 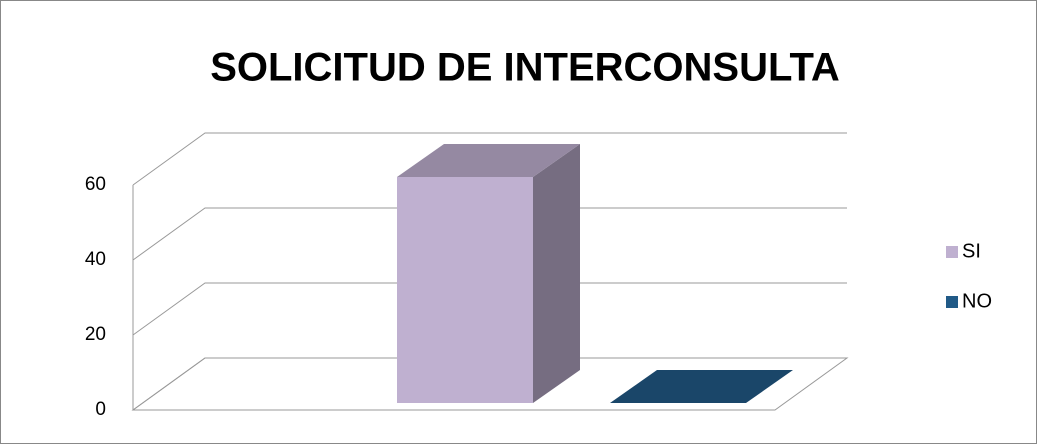 I want to click on y-tick-label: 40, so click(x=95, y=259).